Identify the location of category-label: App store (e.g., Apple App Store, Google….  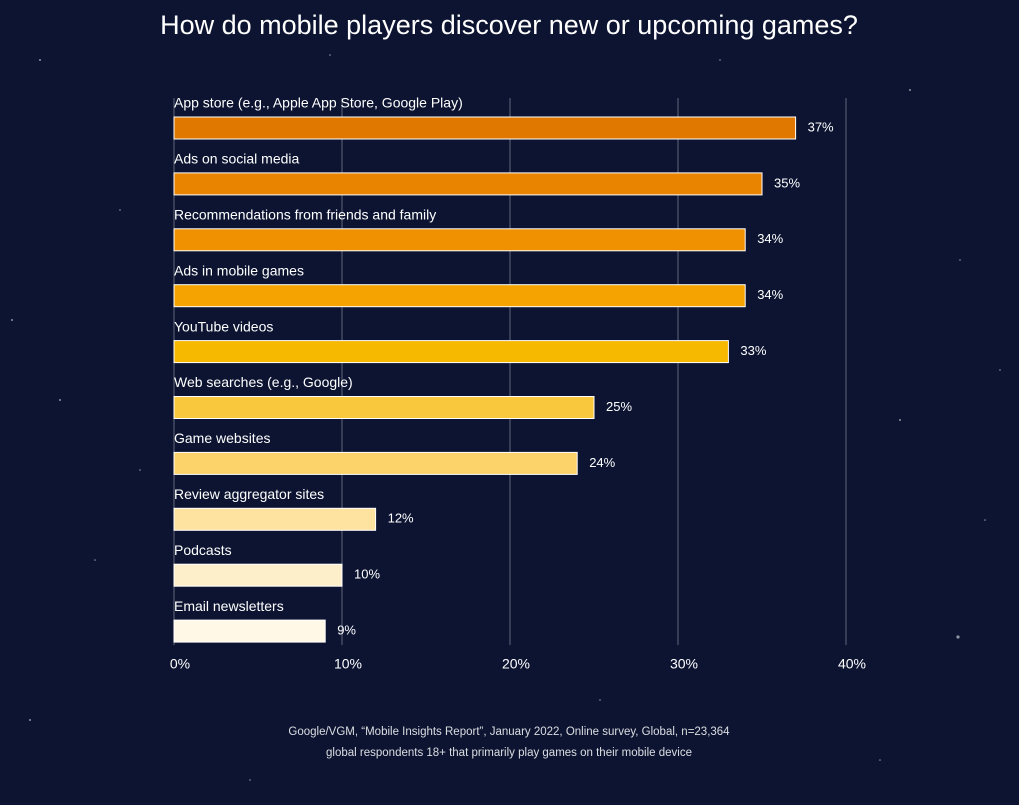
(318, 103).